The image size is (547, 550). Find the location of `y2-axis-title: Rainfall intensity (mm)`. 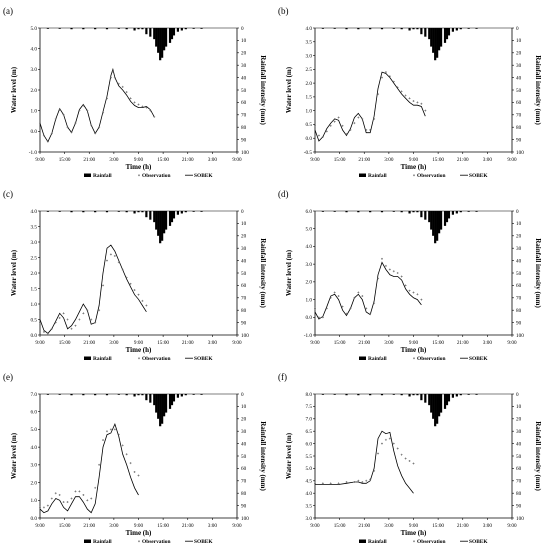

y2-axis-title: Rainfall intensity (mm) is located at coordinates (263, 90).